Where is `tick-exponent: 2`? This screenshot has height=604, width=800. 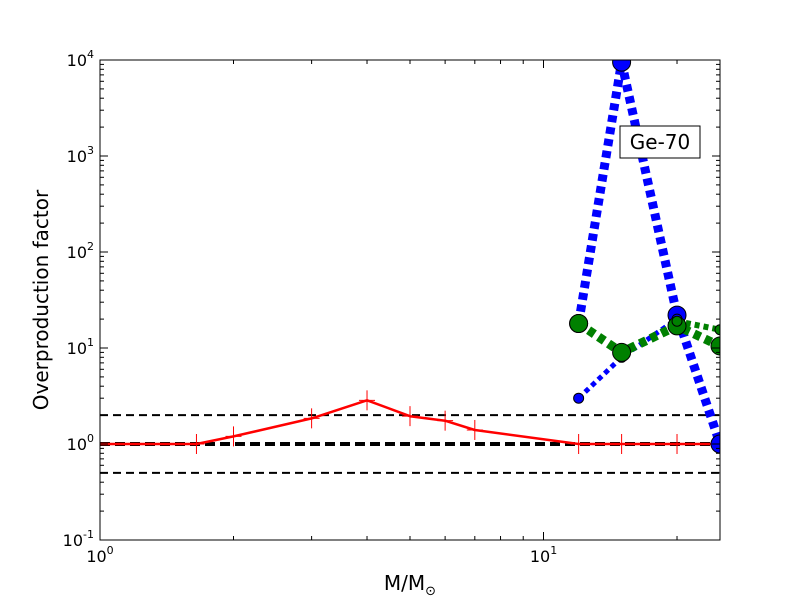 tick-exponent: 2 is located at coordinates (90, 246).